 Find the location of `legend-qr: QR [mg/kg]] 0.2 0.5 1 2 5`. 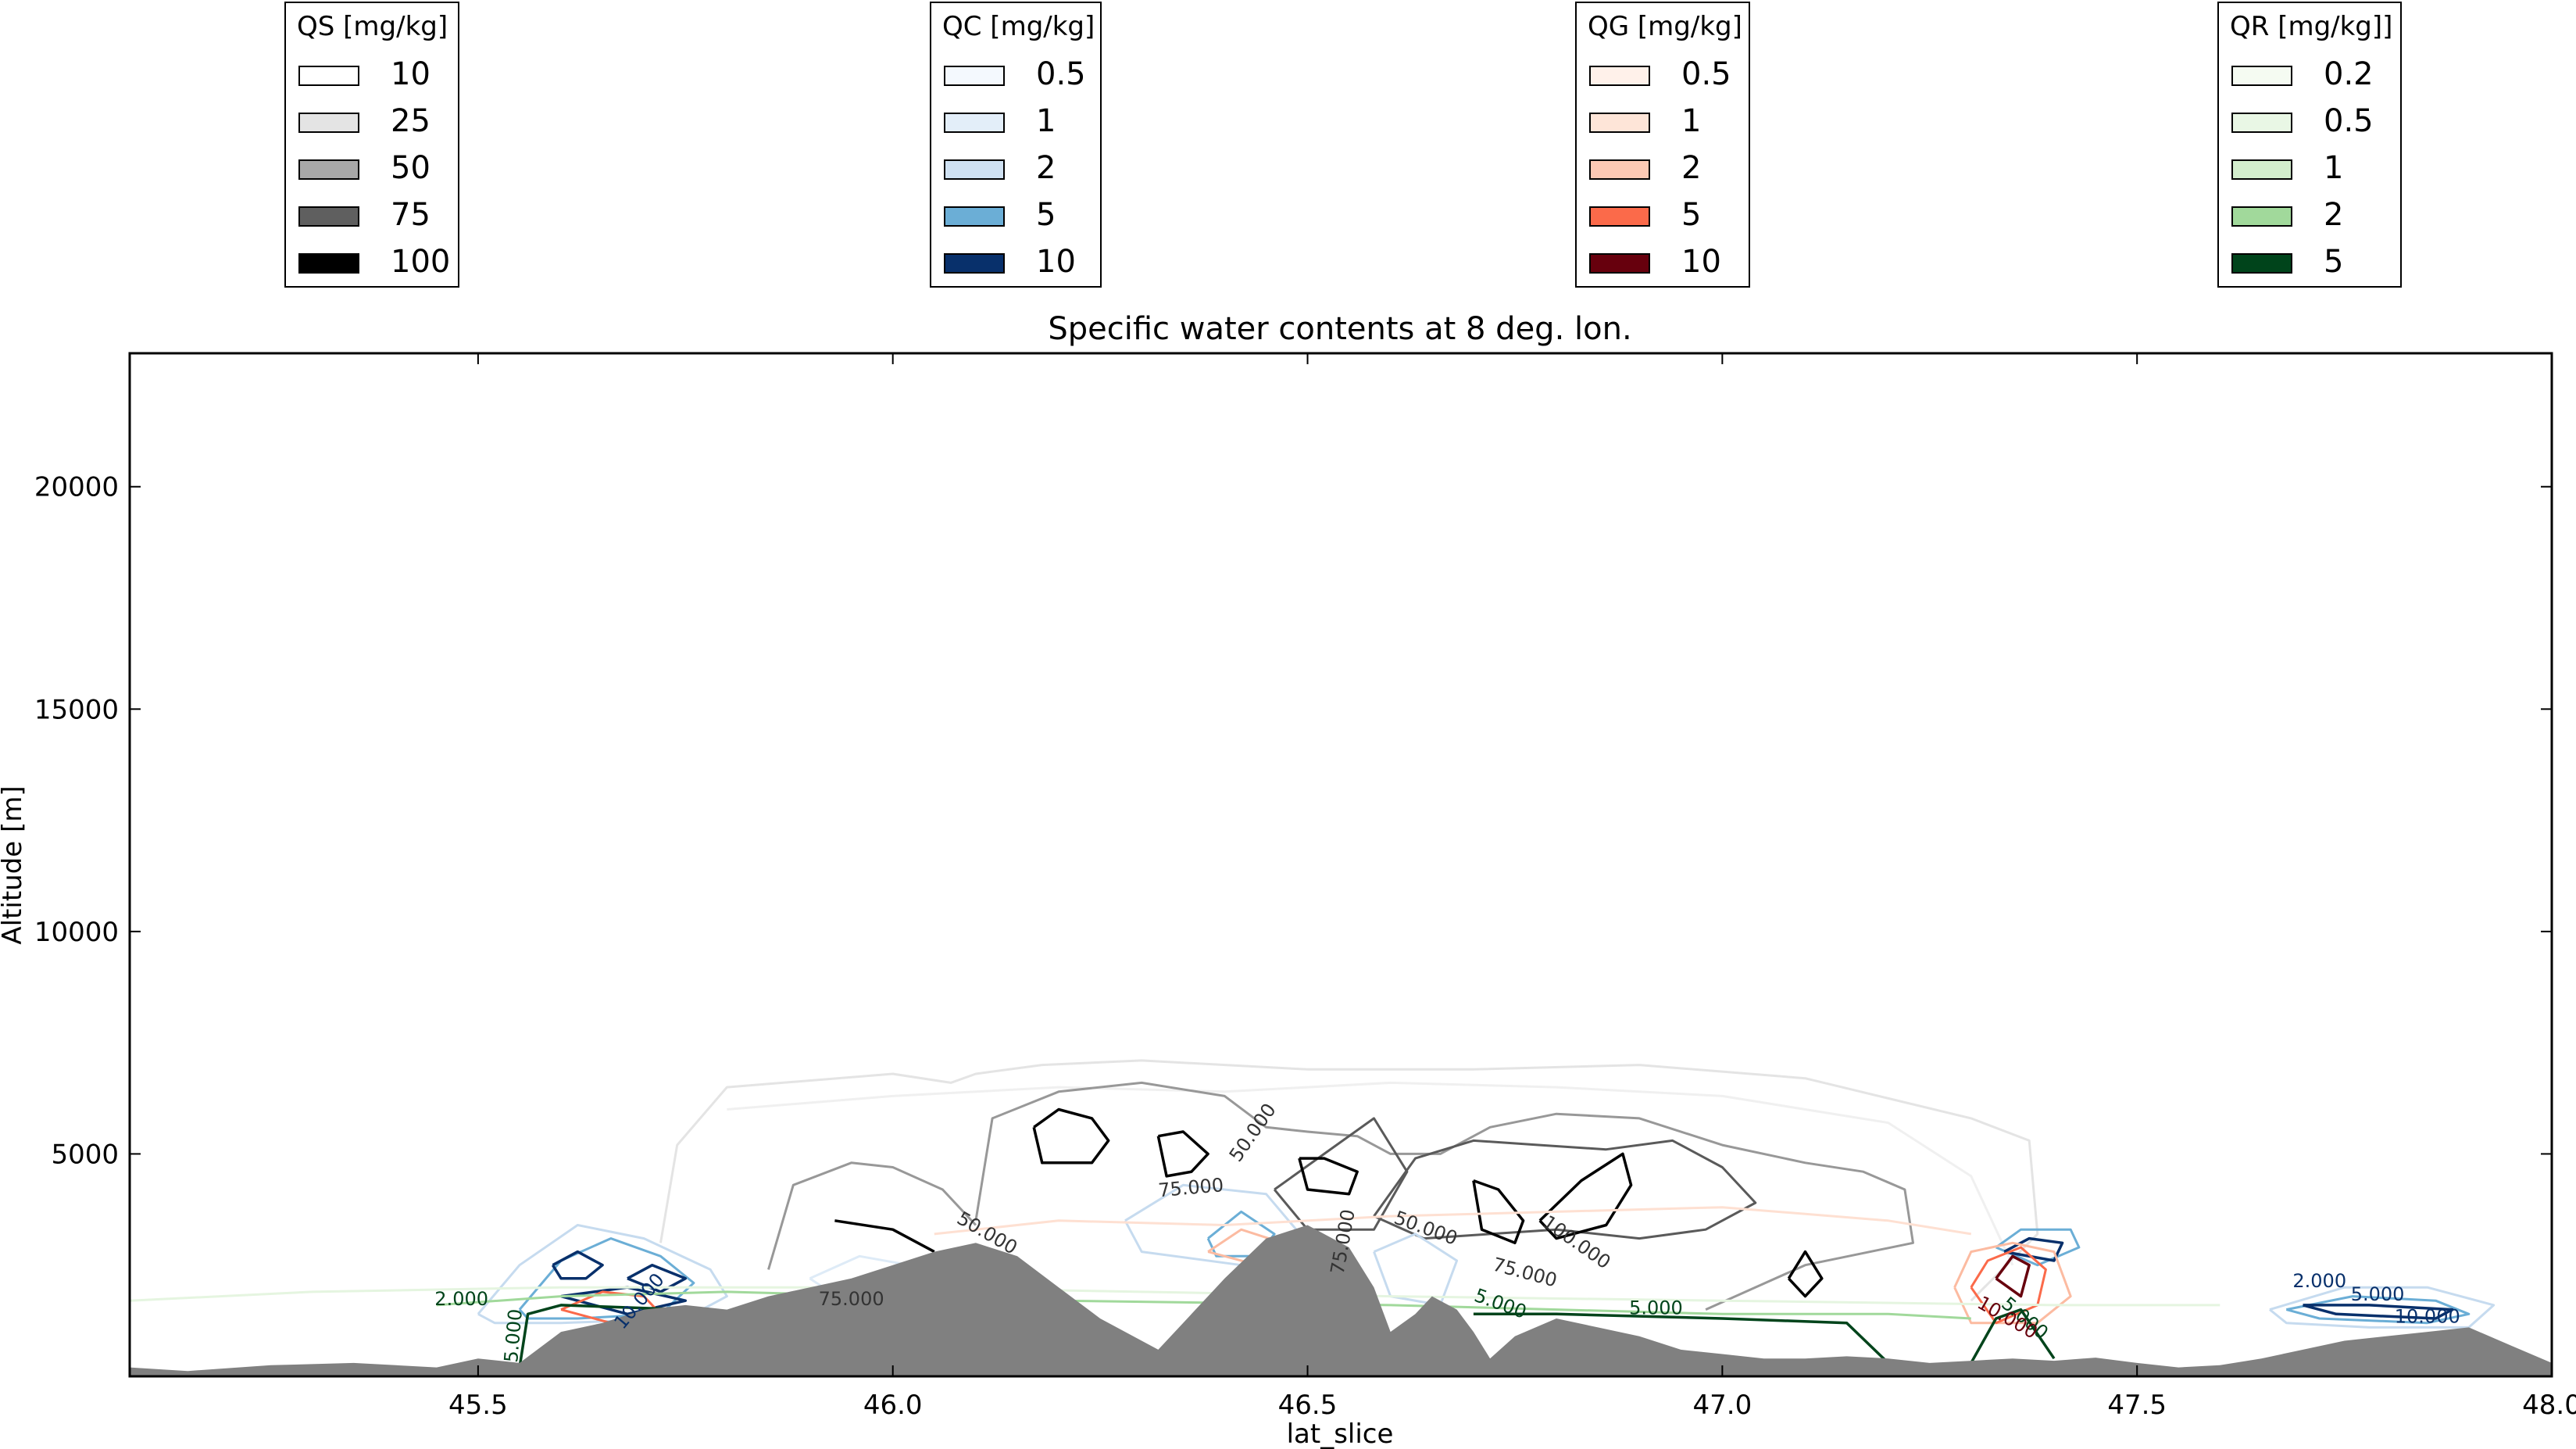

legend-qr: QR [mg/kg]] 0.2 0.5 1 2 5 is located at coordinates (2310, 145).